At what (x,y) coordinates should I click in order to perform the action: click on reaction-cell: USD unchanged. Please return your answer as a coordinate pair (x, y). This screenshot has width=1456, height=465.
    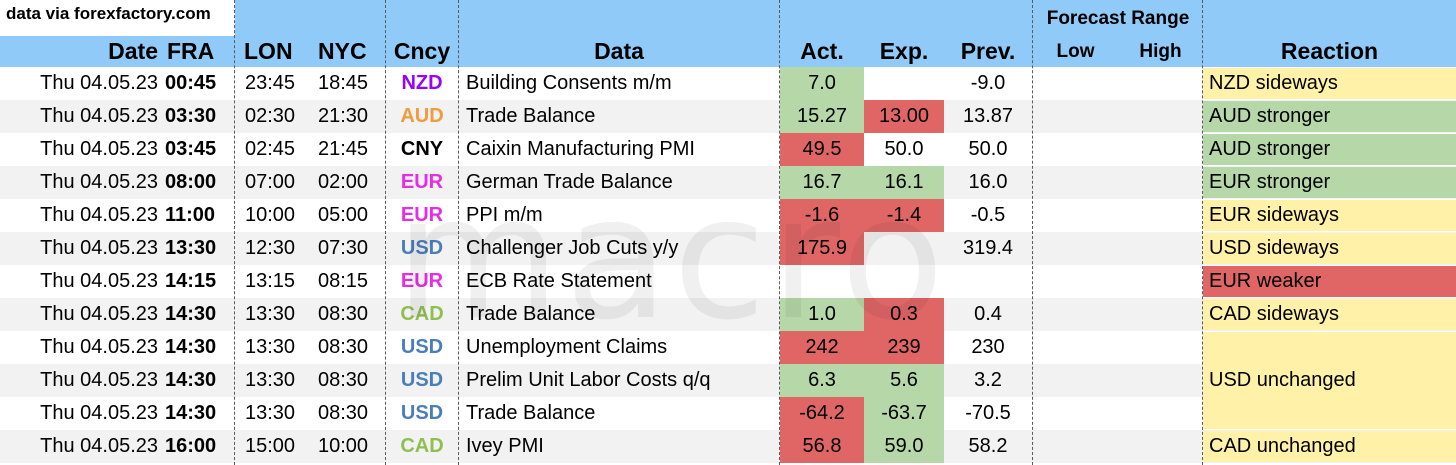
    Looking at the image, I should click on (1329, 380).